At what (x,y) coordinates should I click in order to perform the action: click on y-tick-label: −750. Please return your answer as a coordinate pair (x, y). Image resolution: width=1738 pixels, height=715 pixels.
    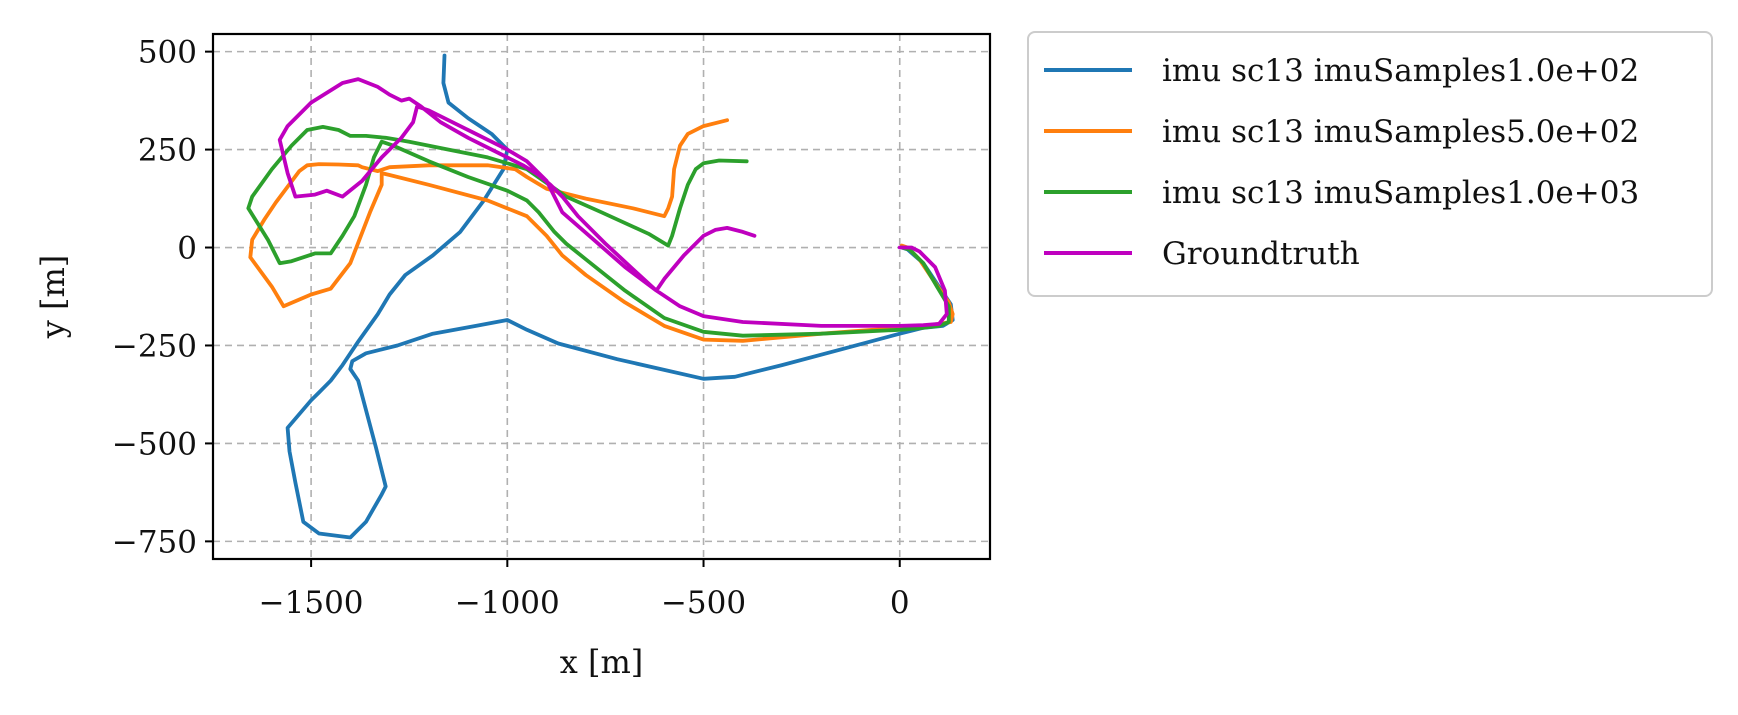
    Looking at the image, I should click on (154, 542).